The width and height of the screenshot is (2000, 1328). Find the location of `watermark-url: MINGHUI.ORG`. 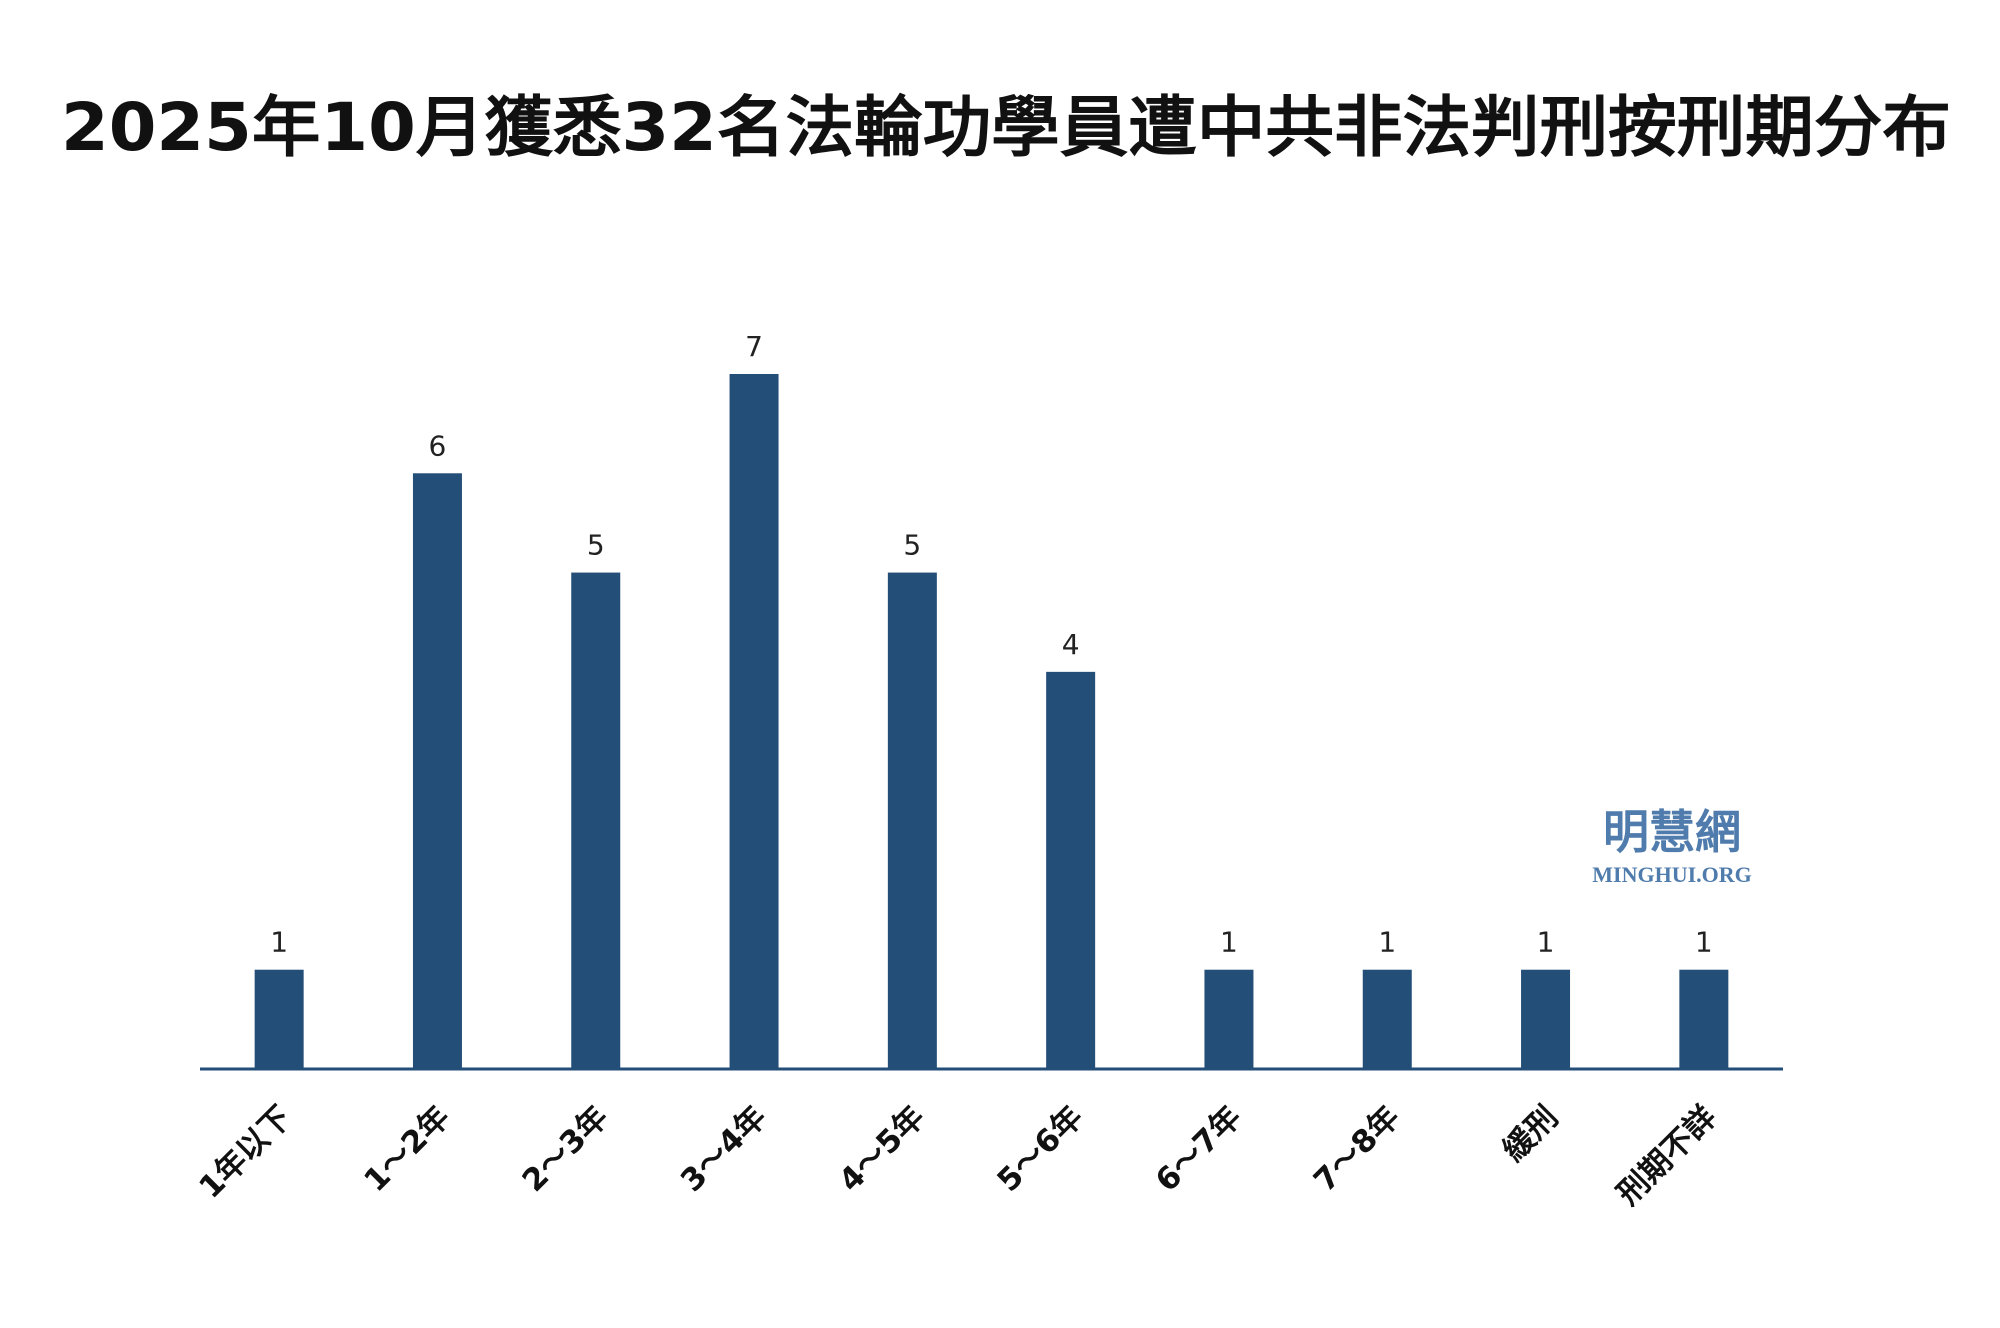

watermark-url: MINGHUI.ORG is located at coordinates (1672, 874).